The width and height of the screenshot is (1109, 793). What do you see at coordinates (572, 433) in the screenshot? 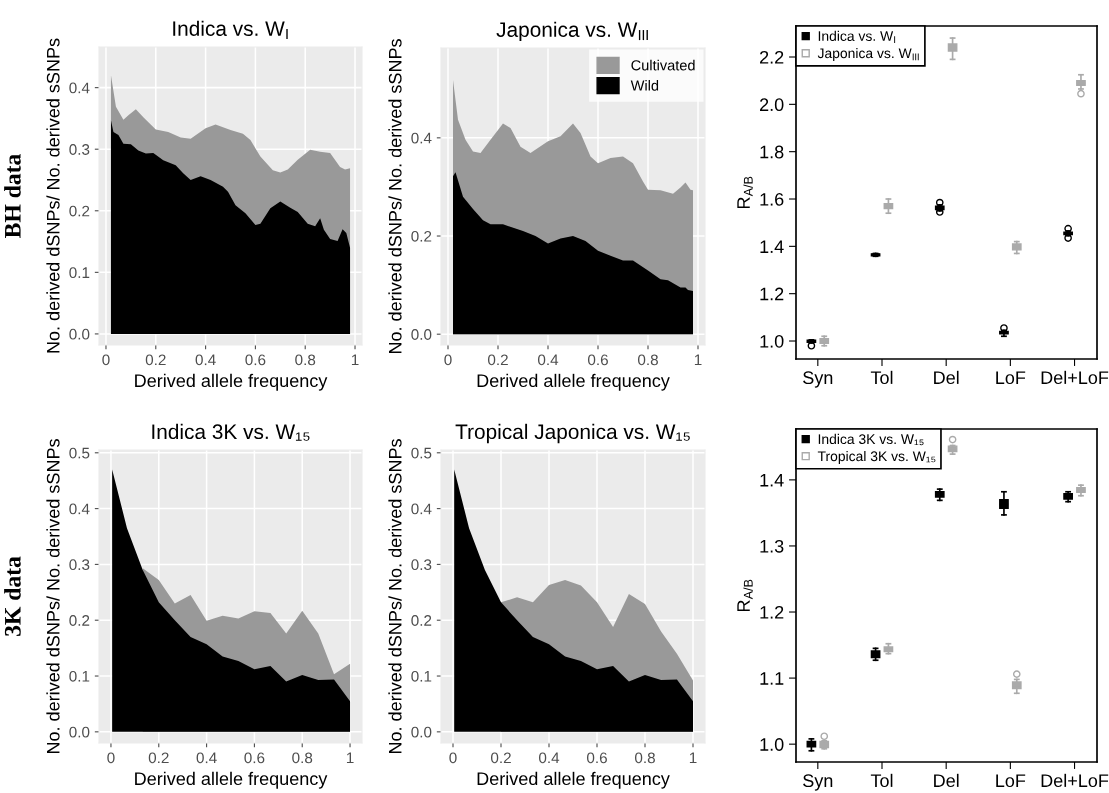
I see `chart-title: Tropical Japonica vs. W₁₅` at bounding box center [572, 433].